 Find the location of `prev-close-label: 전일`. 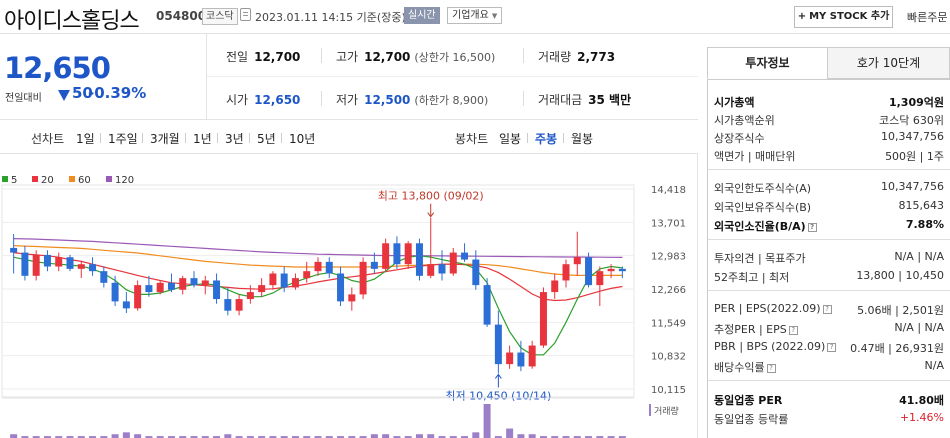

prev-close-label: 전일 is located at coordinates (237, 57).